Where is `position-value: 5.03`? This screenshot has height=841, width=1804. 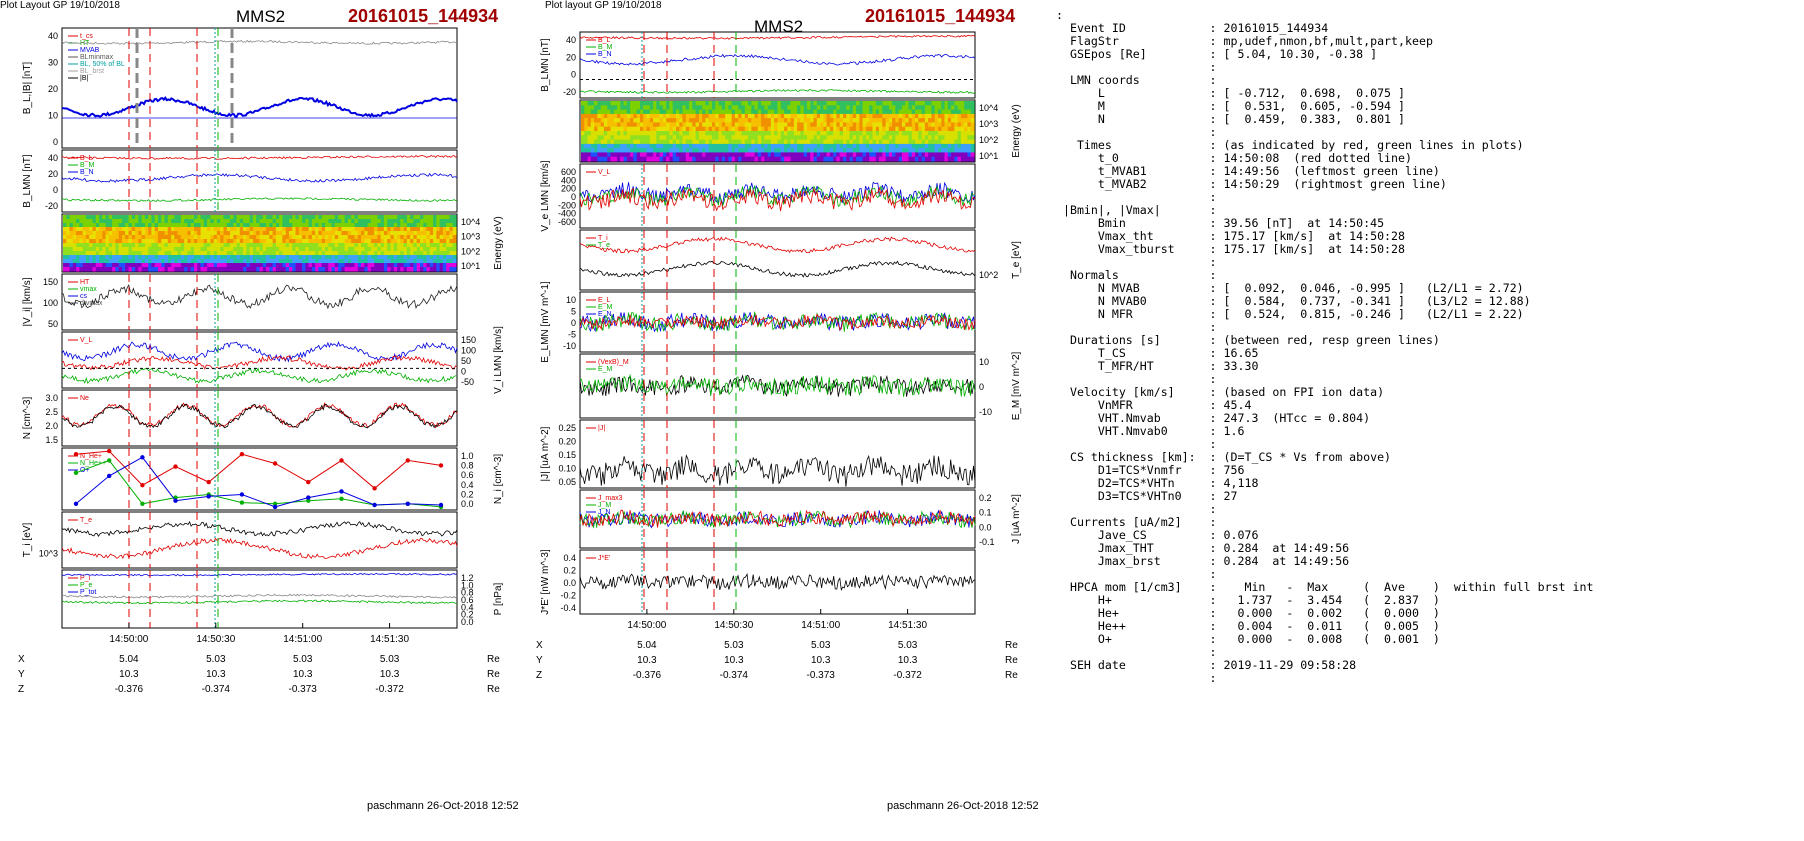 position-value: 5.03 is located at coordinates (216, 659).